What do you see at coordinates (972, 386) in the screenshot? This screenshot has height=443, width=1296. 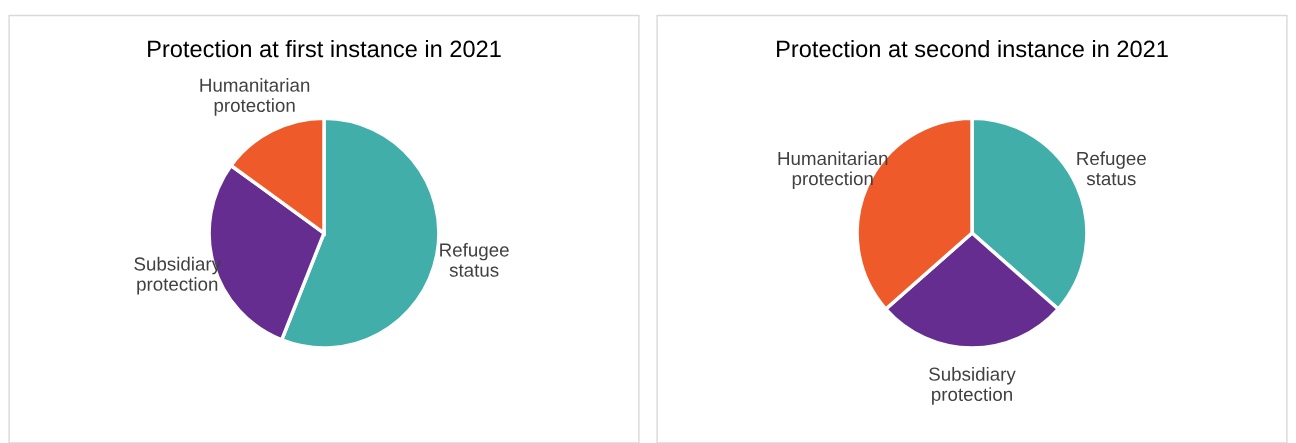 I see `slice-label: Subsidiary protection` at bounding box center [972, 386].